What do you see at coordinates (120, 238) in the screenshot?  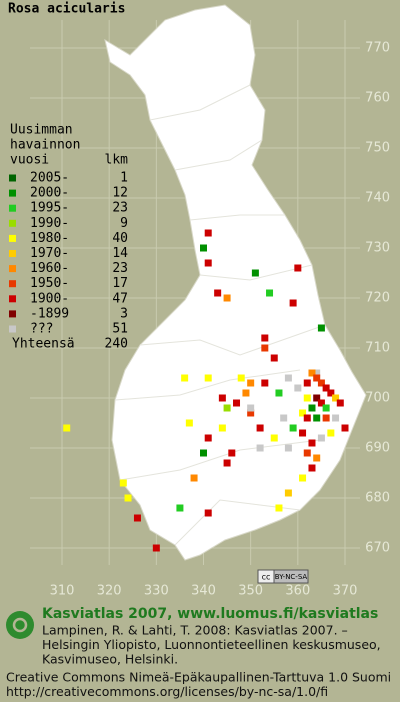 I see `legend-count: 40` at bounding box center [120, 238].